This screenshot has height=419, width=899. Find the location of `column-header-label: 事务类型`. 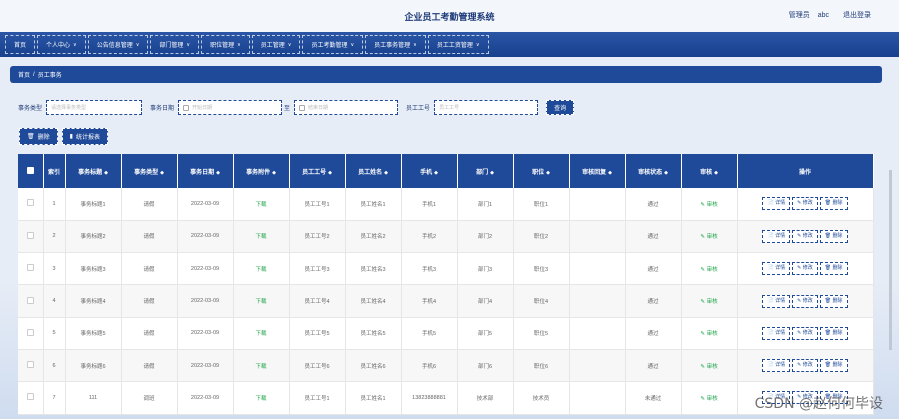

column-header-label: 事务类型 is located at coordinates (146, 172).